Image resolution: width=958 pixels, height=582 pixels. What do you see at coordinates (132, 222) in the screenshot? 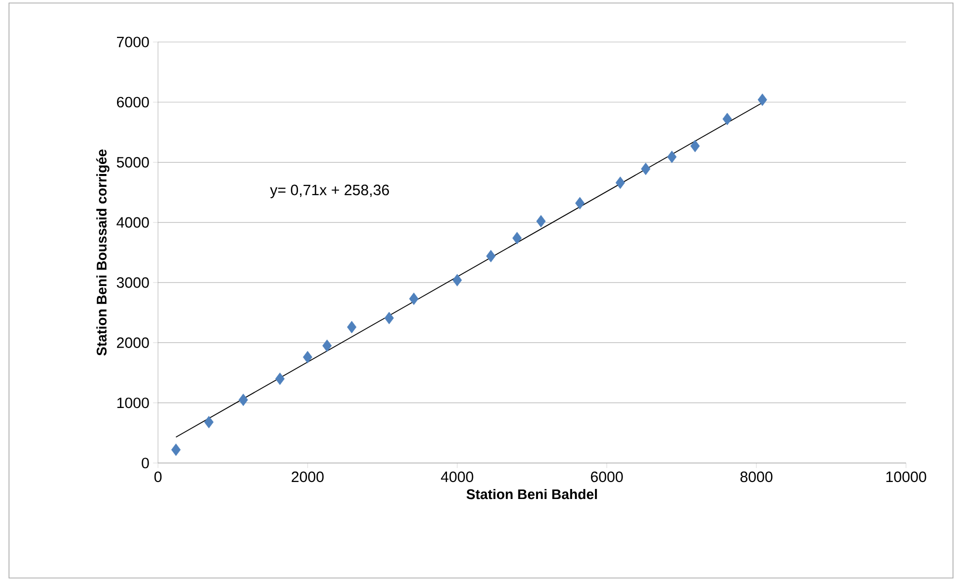
I see `y-tick-label: 4000` at bounding box center [132, 222].